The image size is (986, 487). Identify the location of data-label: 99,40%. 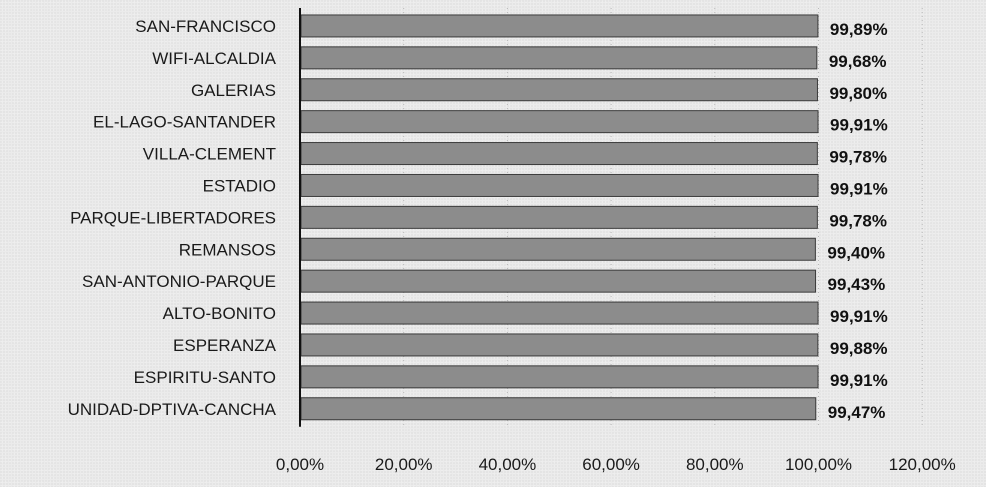
(856, 252).